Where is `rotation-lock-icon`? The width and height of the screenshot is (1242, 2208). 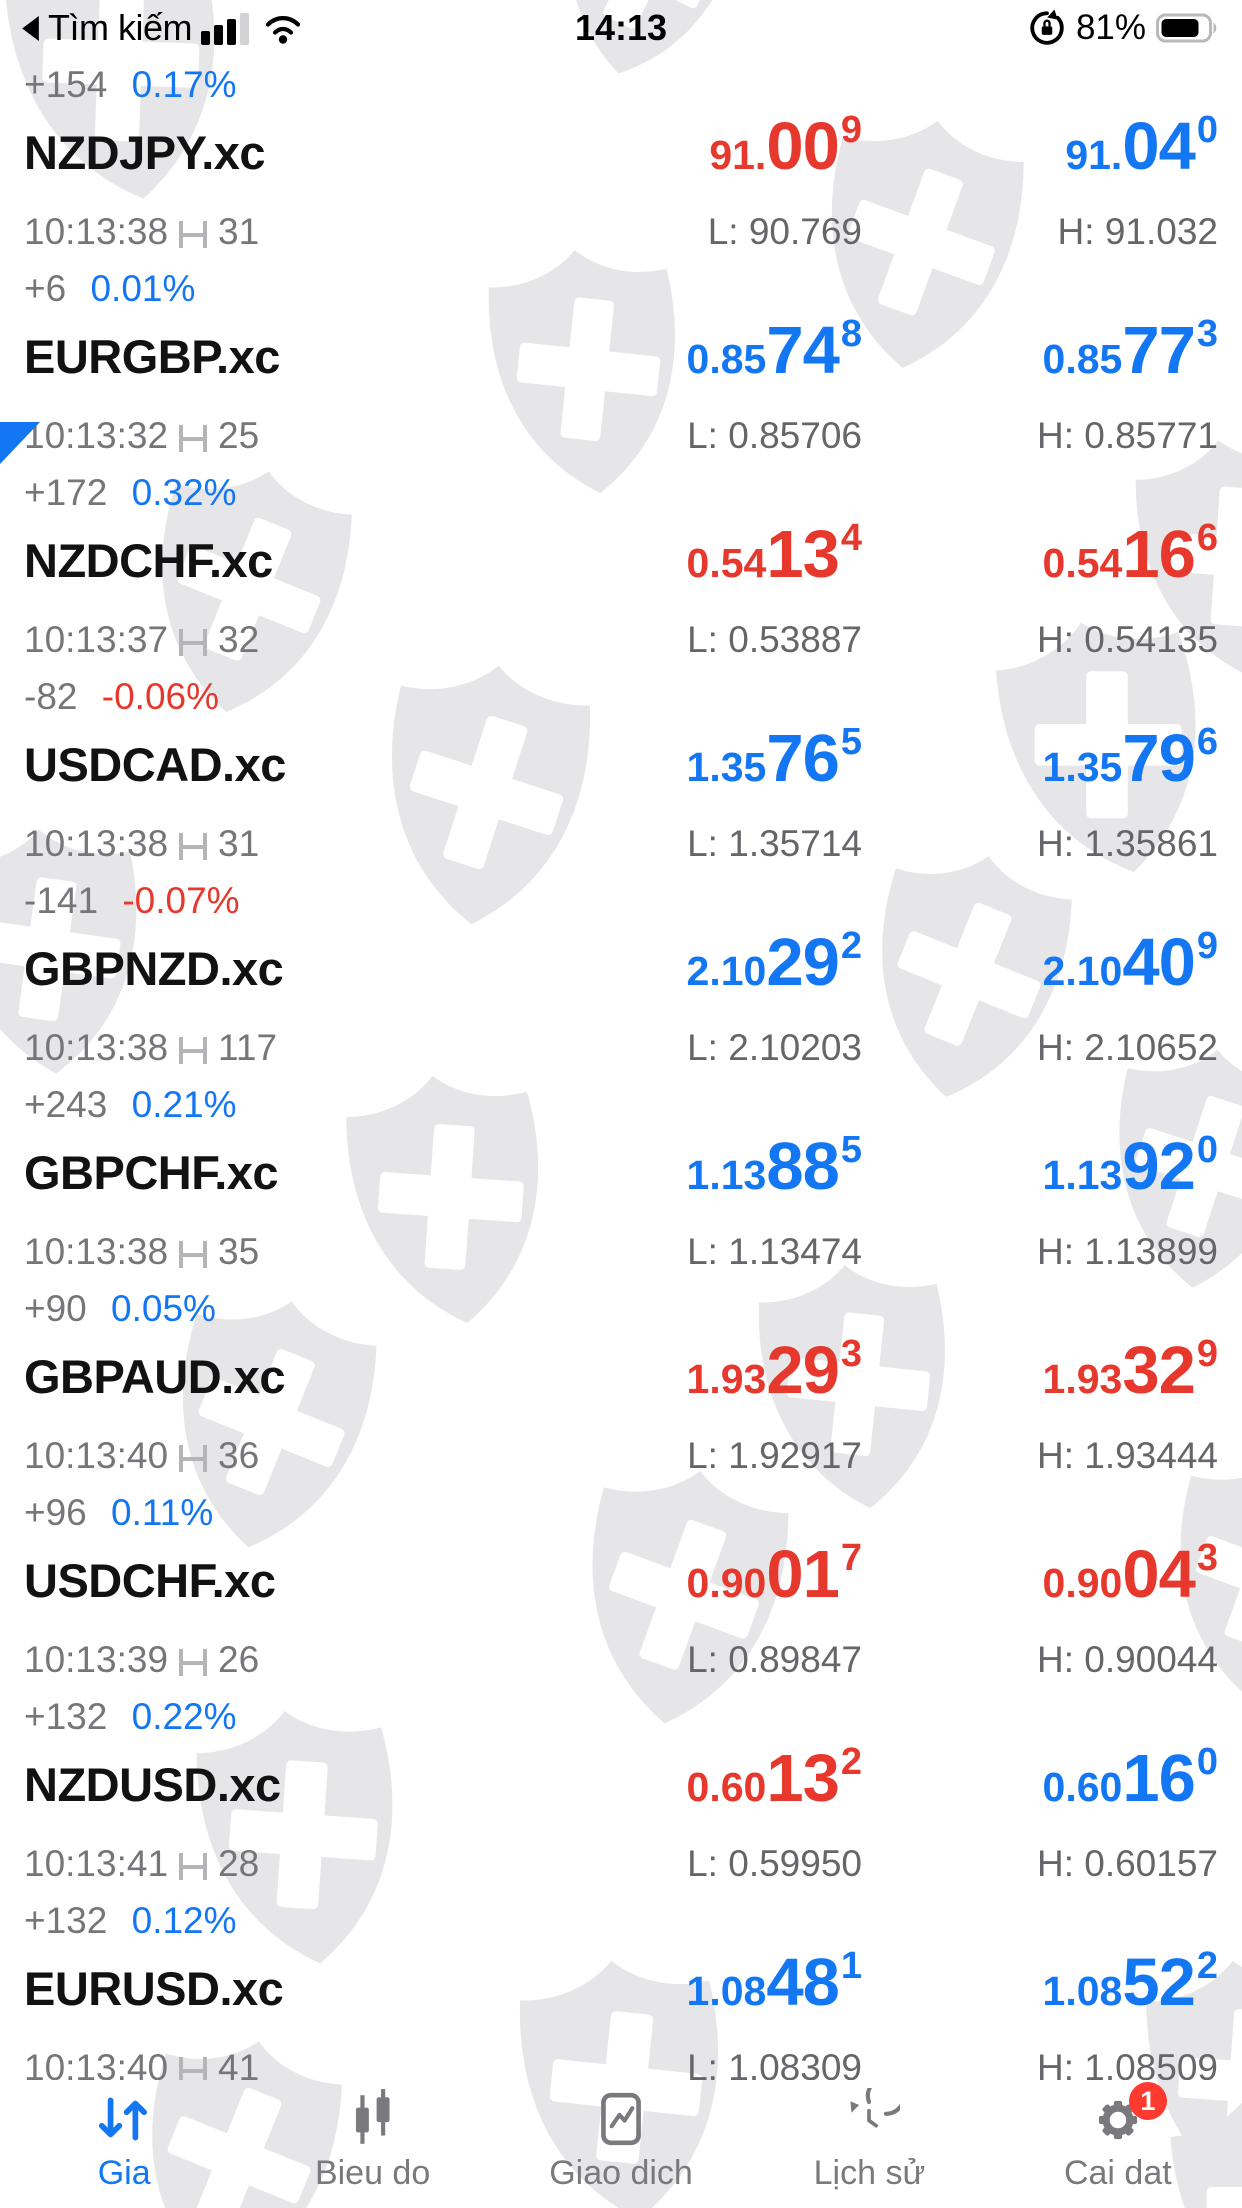 rotation-lock-icon is located at coordinates (1047, 27).